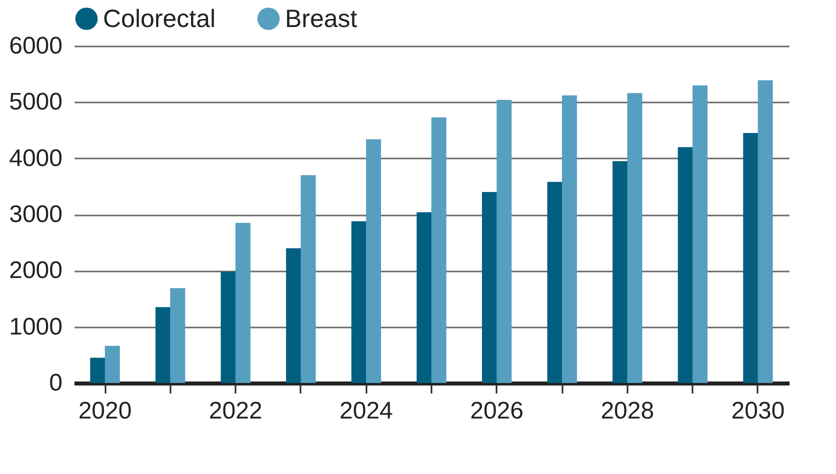 This screenshot has width=836, height=474. What do you see at coordinates (105, 411) in the screenshot?
I see `x-tick-label: 2020` at bounding box center [105, 411].